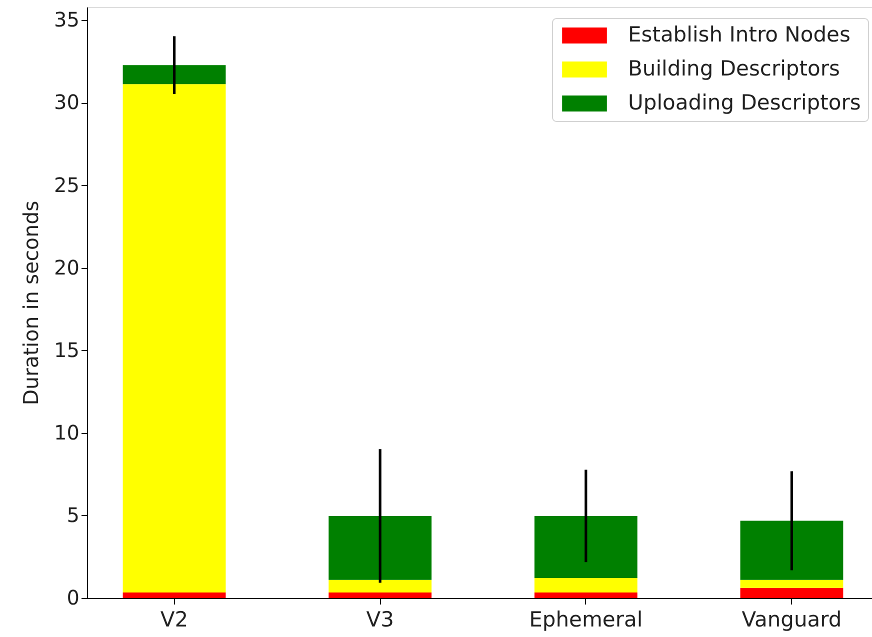 The height and width of the screenshot is (637, 872). Describe the element at coordinates (586, 620) in the screenshot. I see `x-tick-label: Ephemeral` at that location.